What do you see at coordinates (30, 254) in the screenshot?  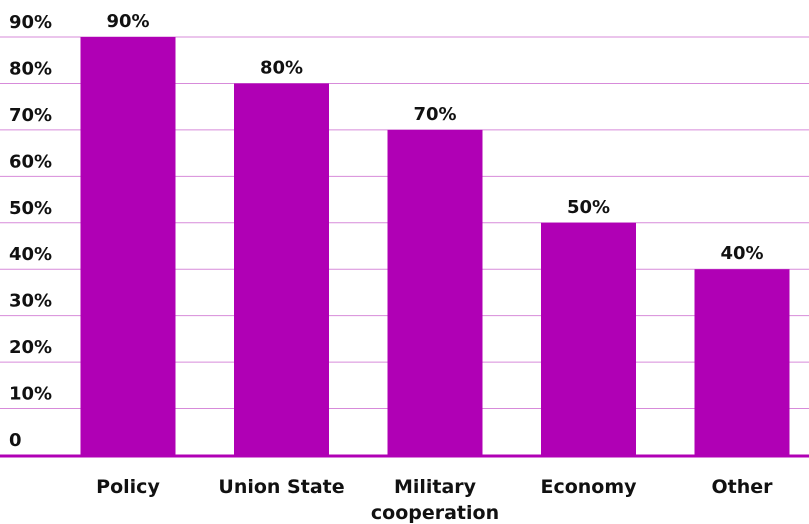 I see `y-tick-label: 40%` at bounding box center [30, 254].